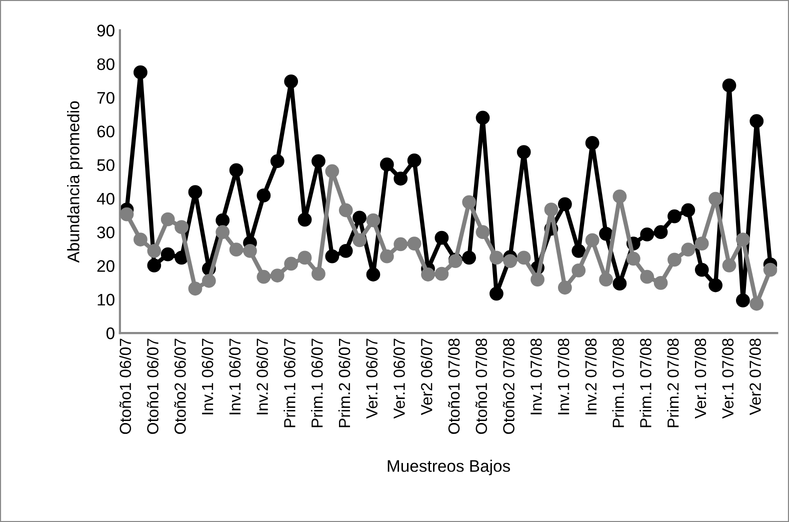  I want to click on y-tick-label: 30, so click(105, 232).